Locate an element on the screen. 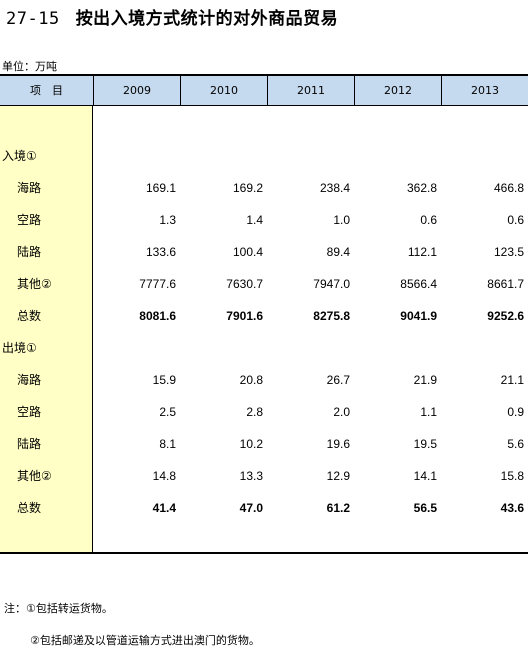 This screenshot has height=651, width=528. table-row: 其他② 7777.6 7630.7 7947.0 8566.4 8661.7 is located at coordinates (264, 284).